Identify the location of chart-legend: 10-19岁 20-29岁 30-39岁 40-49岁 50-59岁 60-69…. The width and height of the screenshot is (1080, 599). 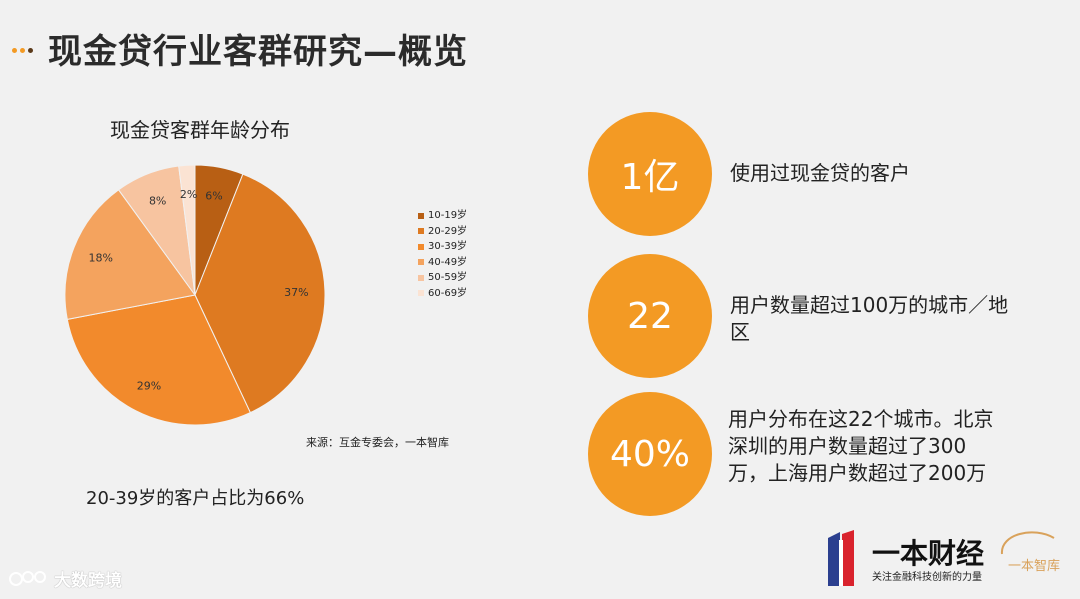
(442, 254).